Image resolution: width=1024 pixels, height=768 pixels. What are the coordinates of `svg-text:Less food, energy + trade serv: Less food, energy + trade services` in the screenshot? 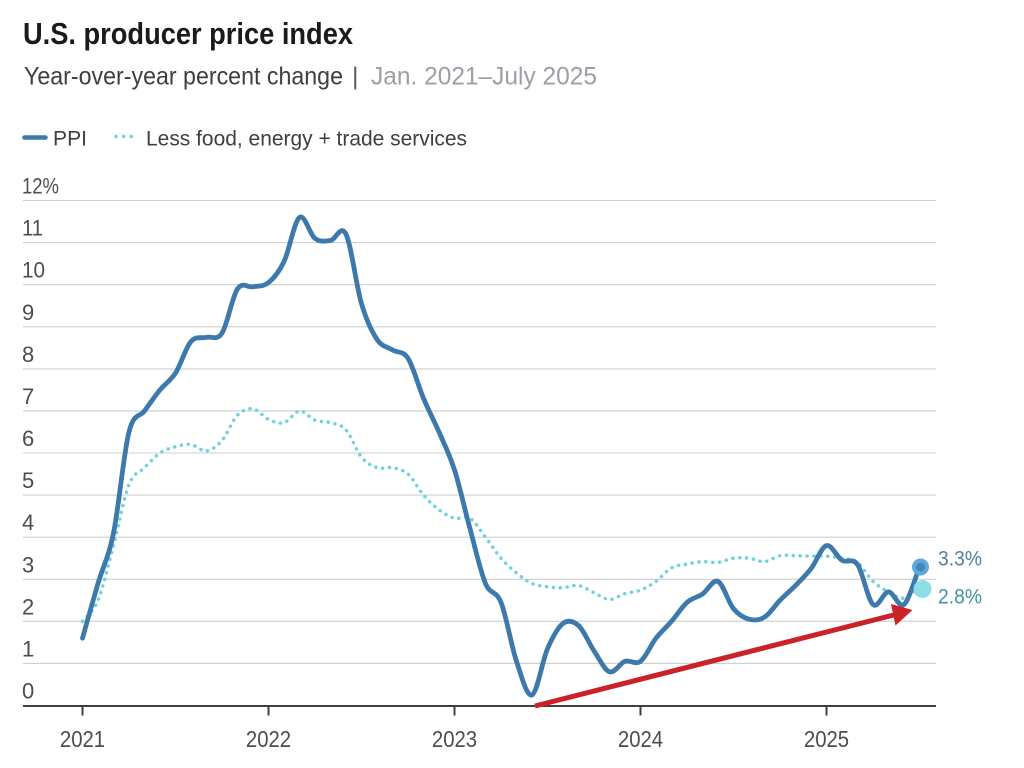 It's located at (306, 139).